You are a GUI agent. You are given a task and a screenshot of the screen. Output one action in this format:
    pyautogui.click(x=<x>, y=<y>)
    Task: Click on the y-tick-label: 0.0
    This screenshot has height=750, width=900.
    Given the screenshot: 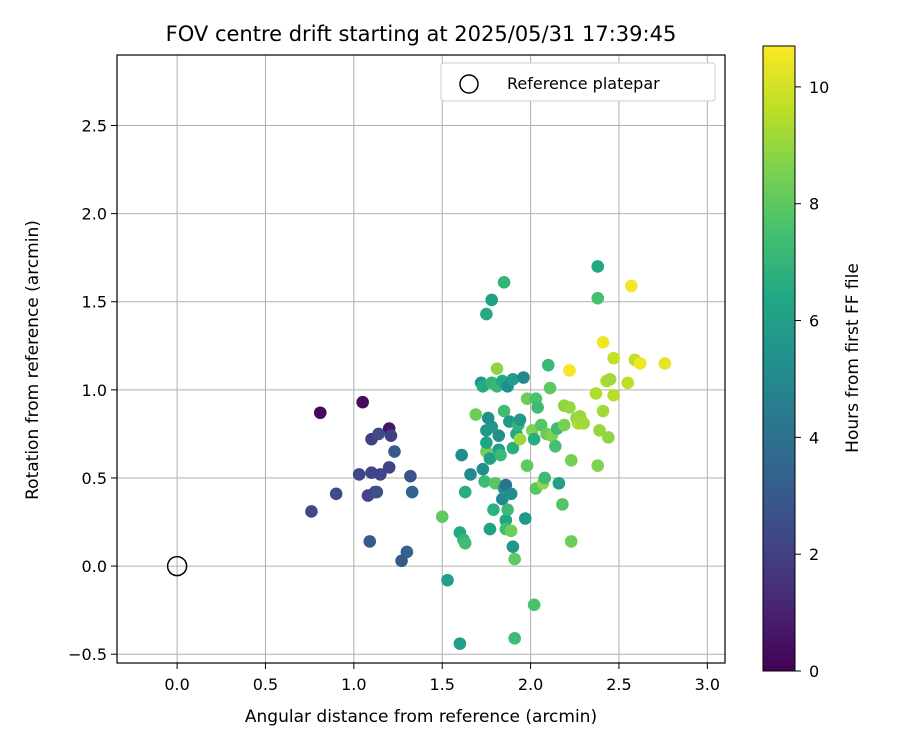 What is the action you would take?
    pyautogui.click(x=94, y=566)
    